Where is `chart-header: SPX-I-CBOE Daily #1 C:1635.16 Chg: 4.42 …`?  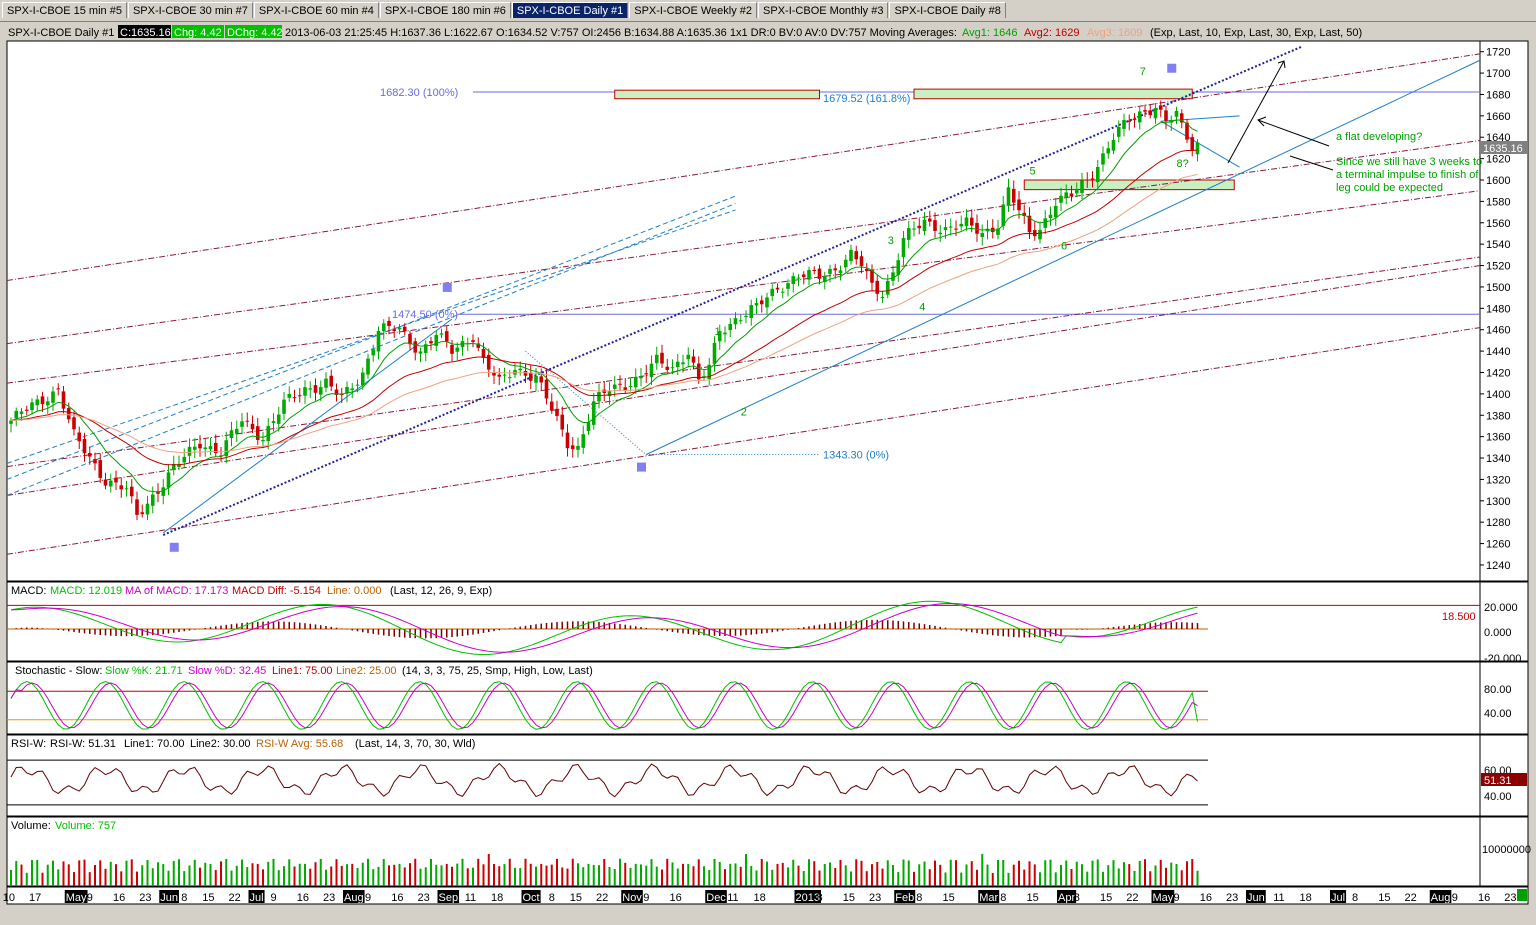 chart-header: SPX-I-CBOE Daily #1 C:1635.16 Chg: 4.42 … is located at coordinates (685, 32).